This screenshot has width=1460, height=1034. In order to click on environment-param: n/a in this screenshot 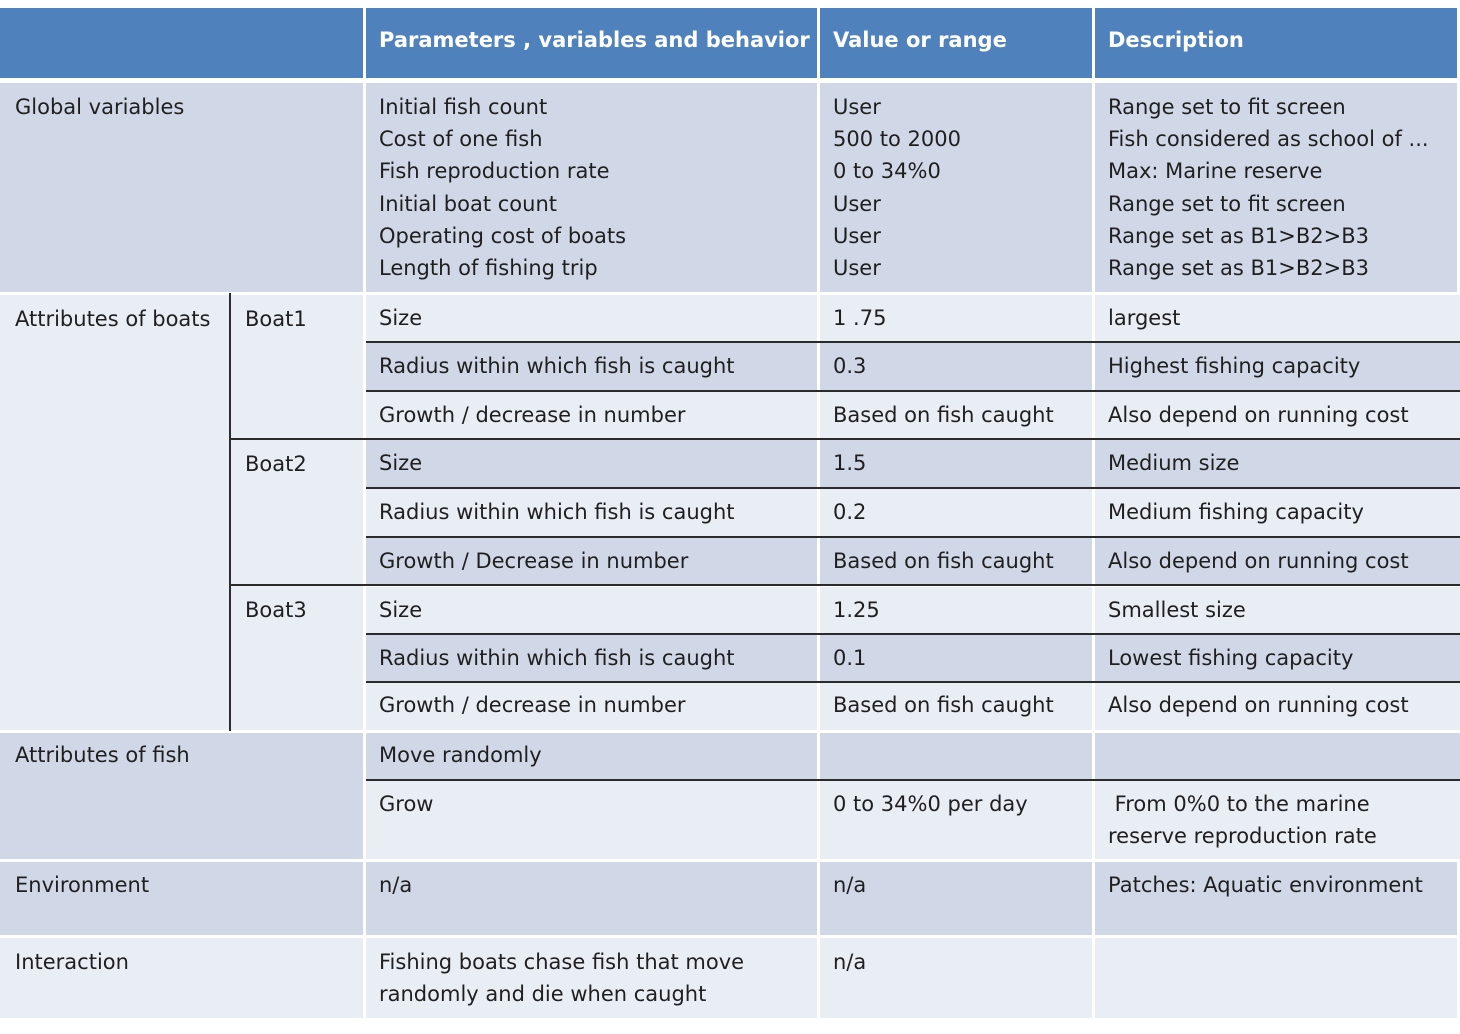, I will do `click(396, 885)`.